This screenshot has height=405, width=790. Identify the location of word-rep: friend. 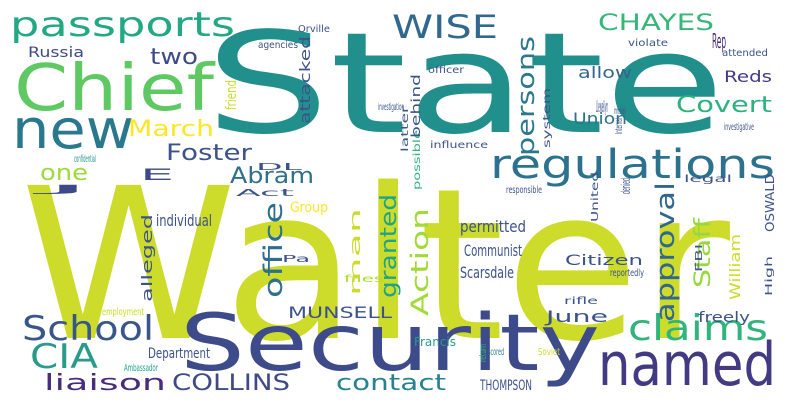
(232, 95).